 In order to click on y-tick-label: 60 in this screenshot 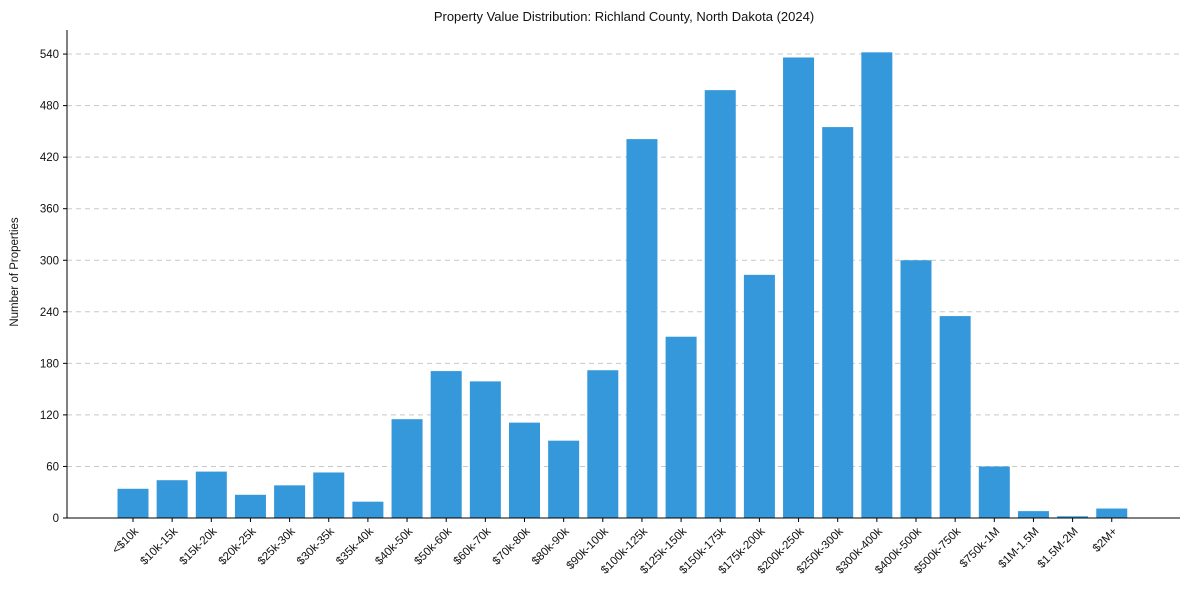, I will do `click(52, 467)`.